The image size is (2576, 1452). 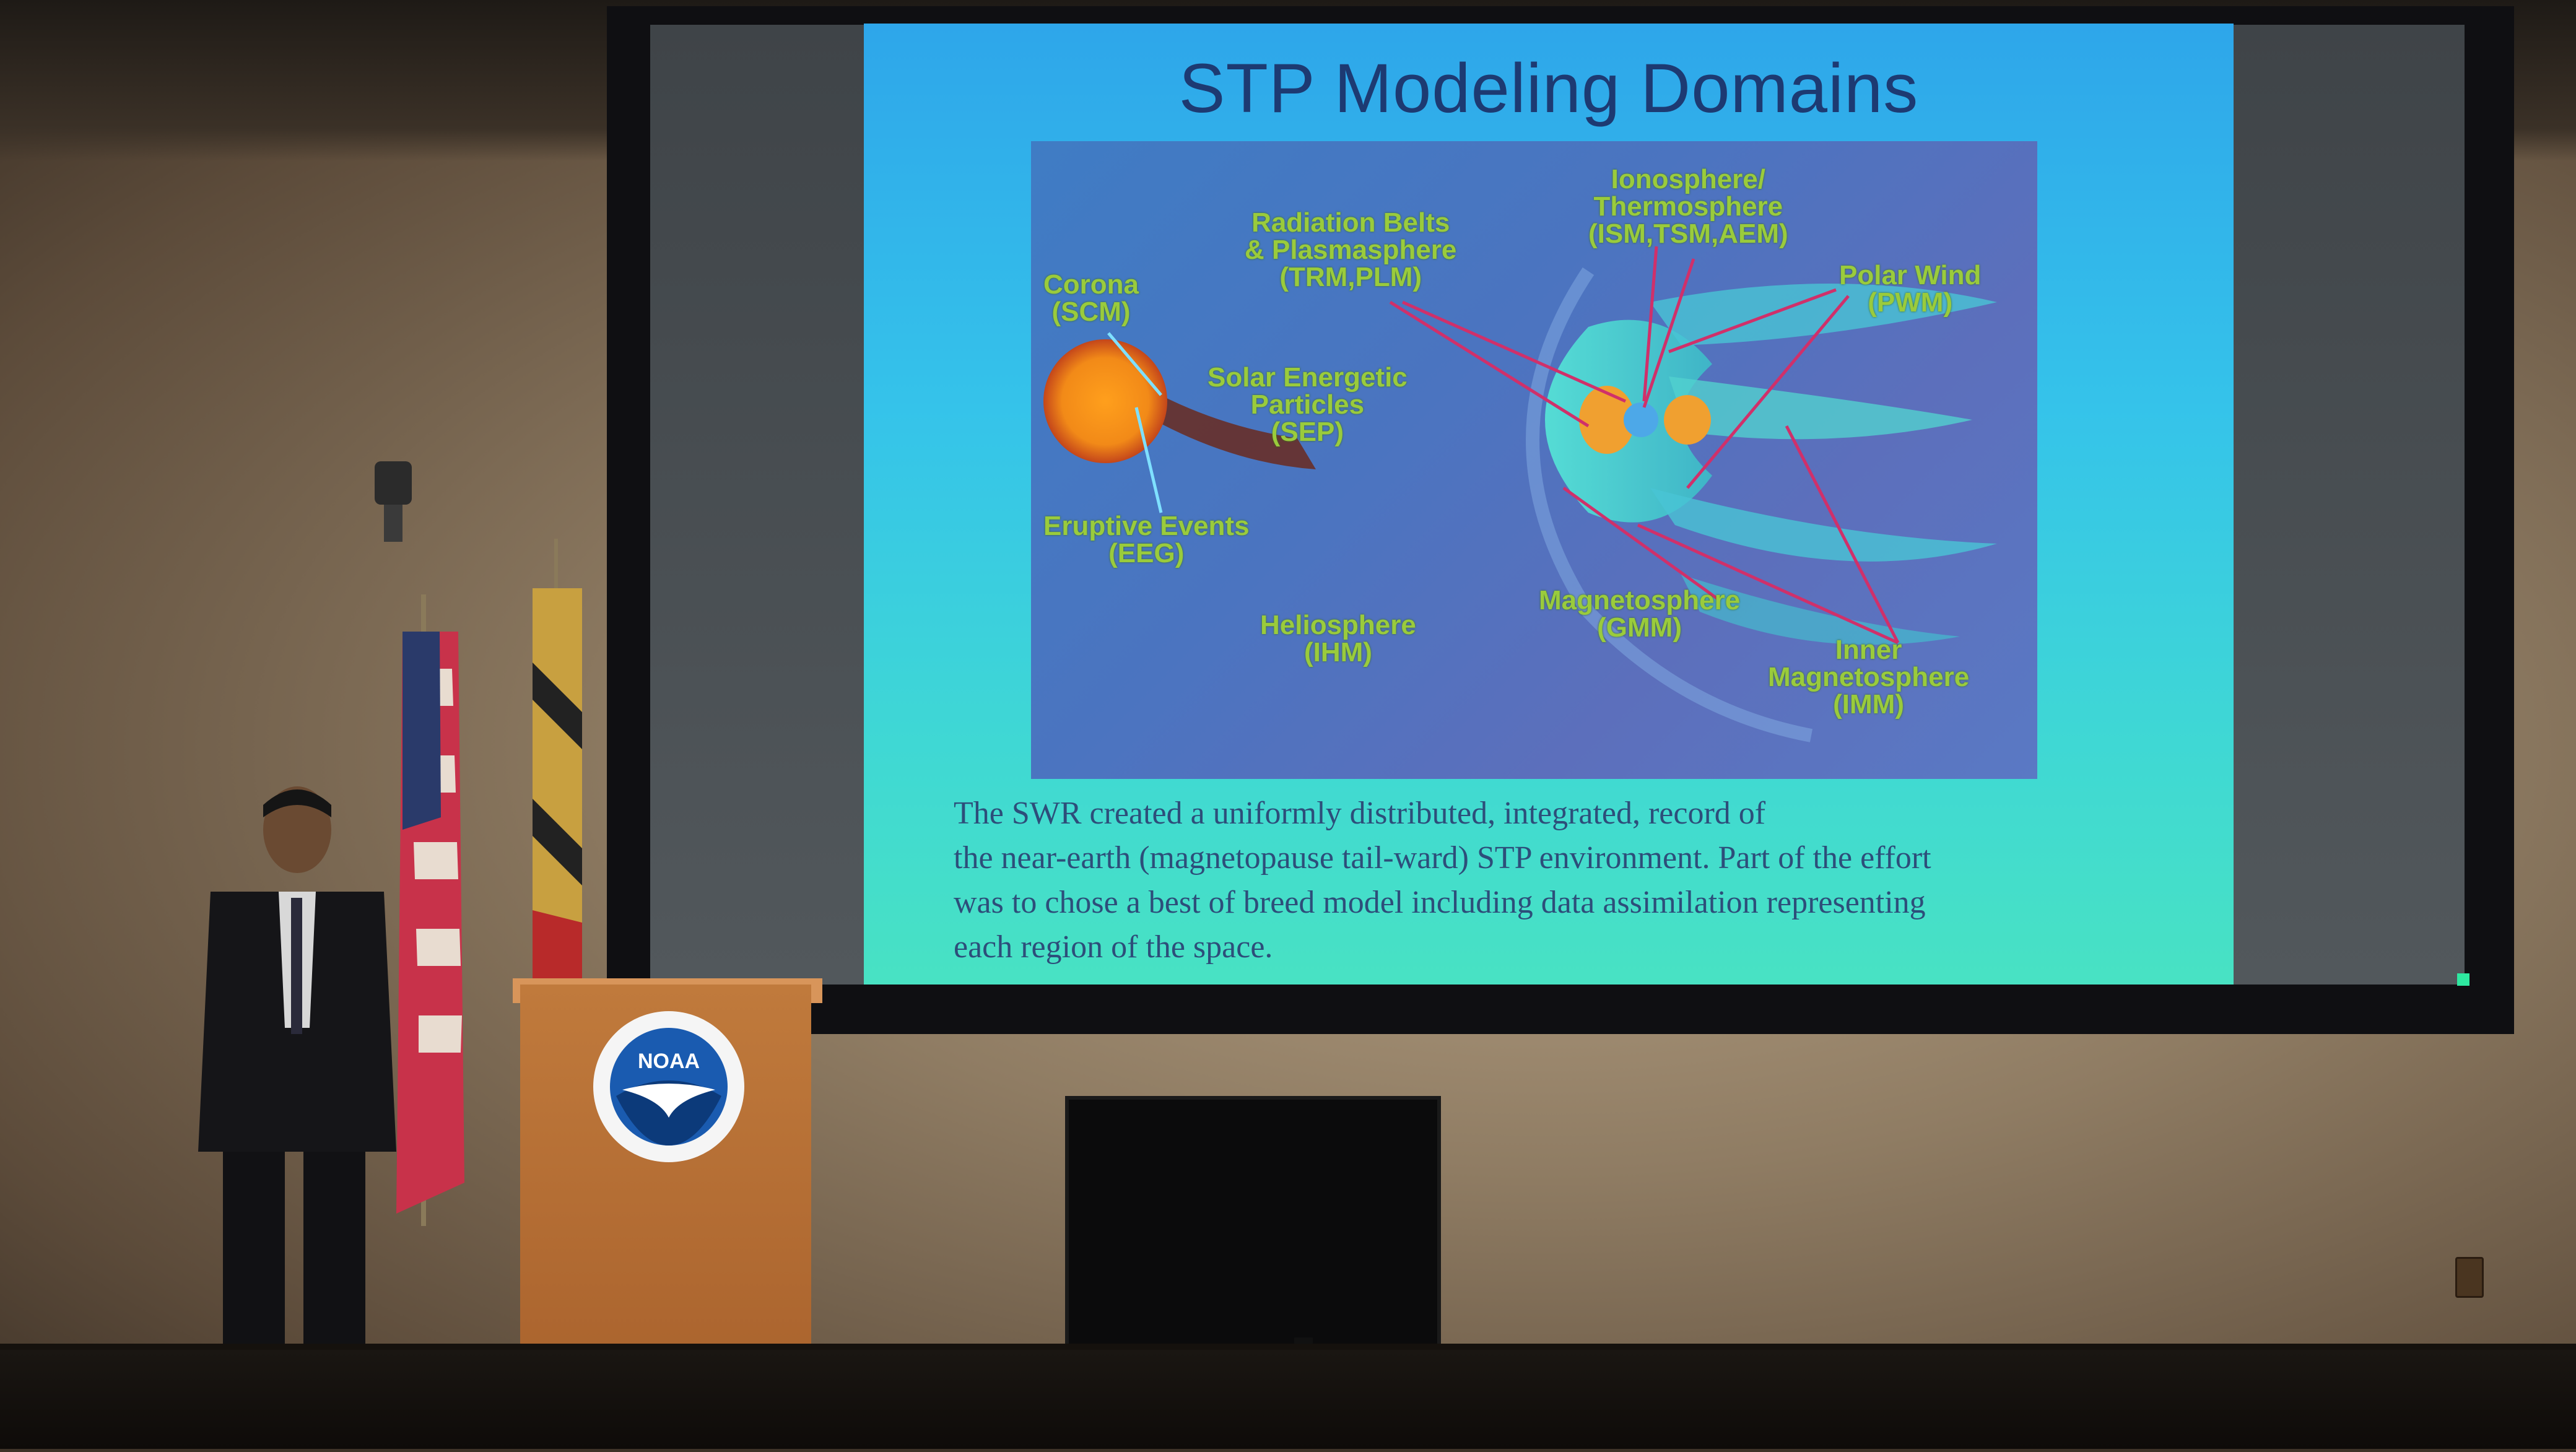 What do you see at coordinates (1640, 614) in the screenshot?
I see `label-magnetosphere: Magnetosphere (GMM)` at bounding box center [1640, 614].